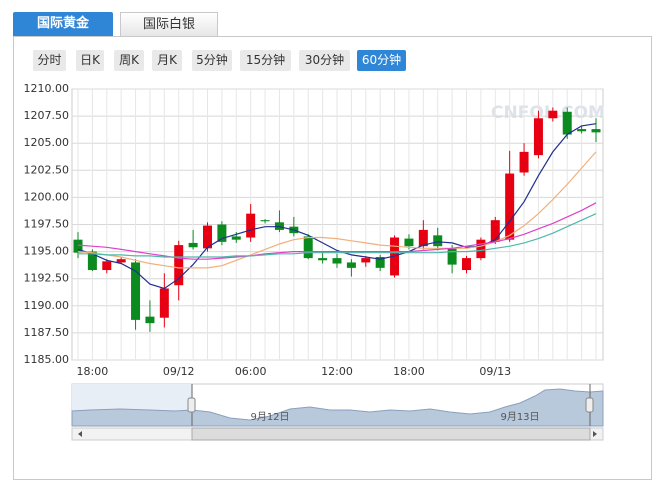  Describe the element at coordinates (47, 332) in the screenshot. I see `y-tick-label: 1187.50` at that location.